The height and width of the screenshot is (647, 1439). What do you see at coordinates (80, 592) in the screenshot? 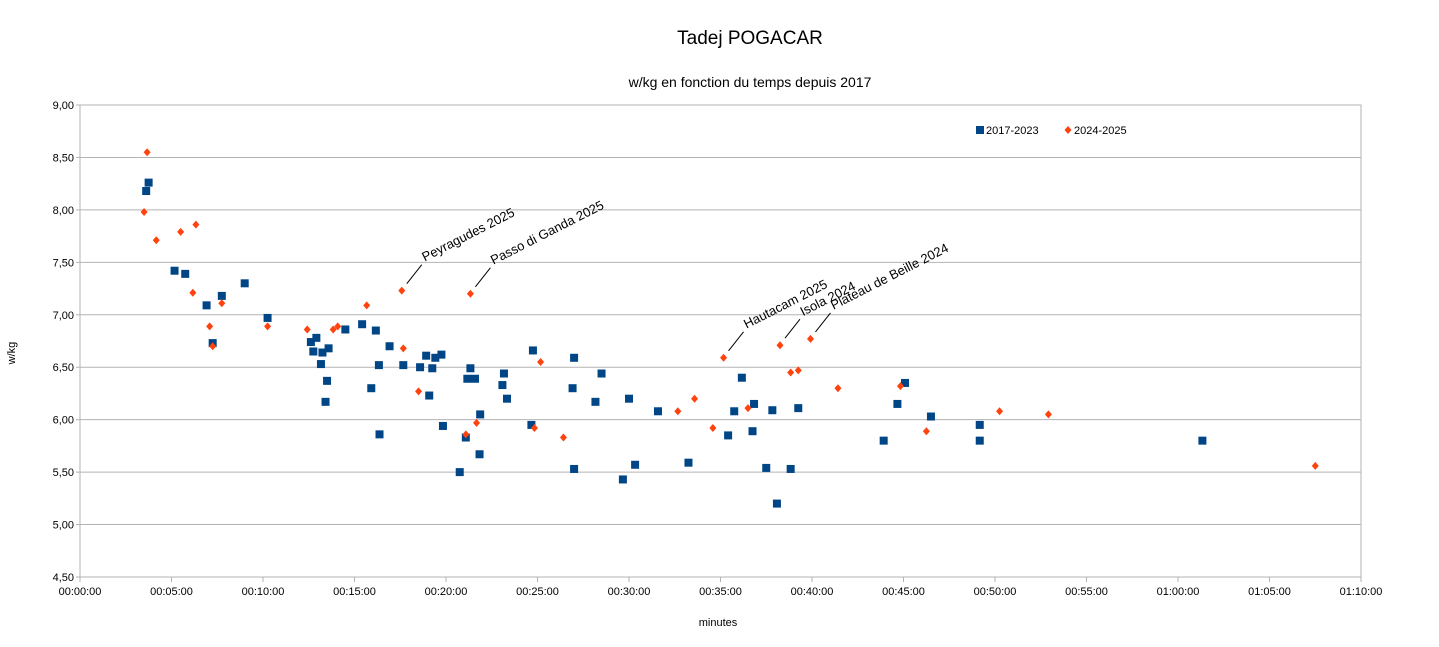
I see `x-tick-label: 00:00:00` at bounding box center [80, 592].